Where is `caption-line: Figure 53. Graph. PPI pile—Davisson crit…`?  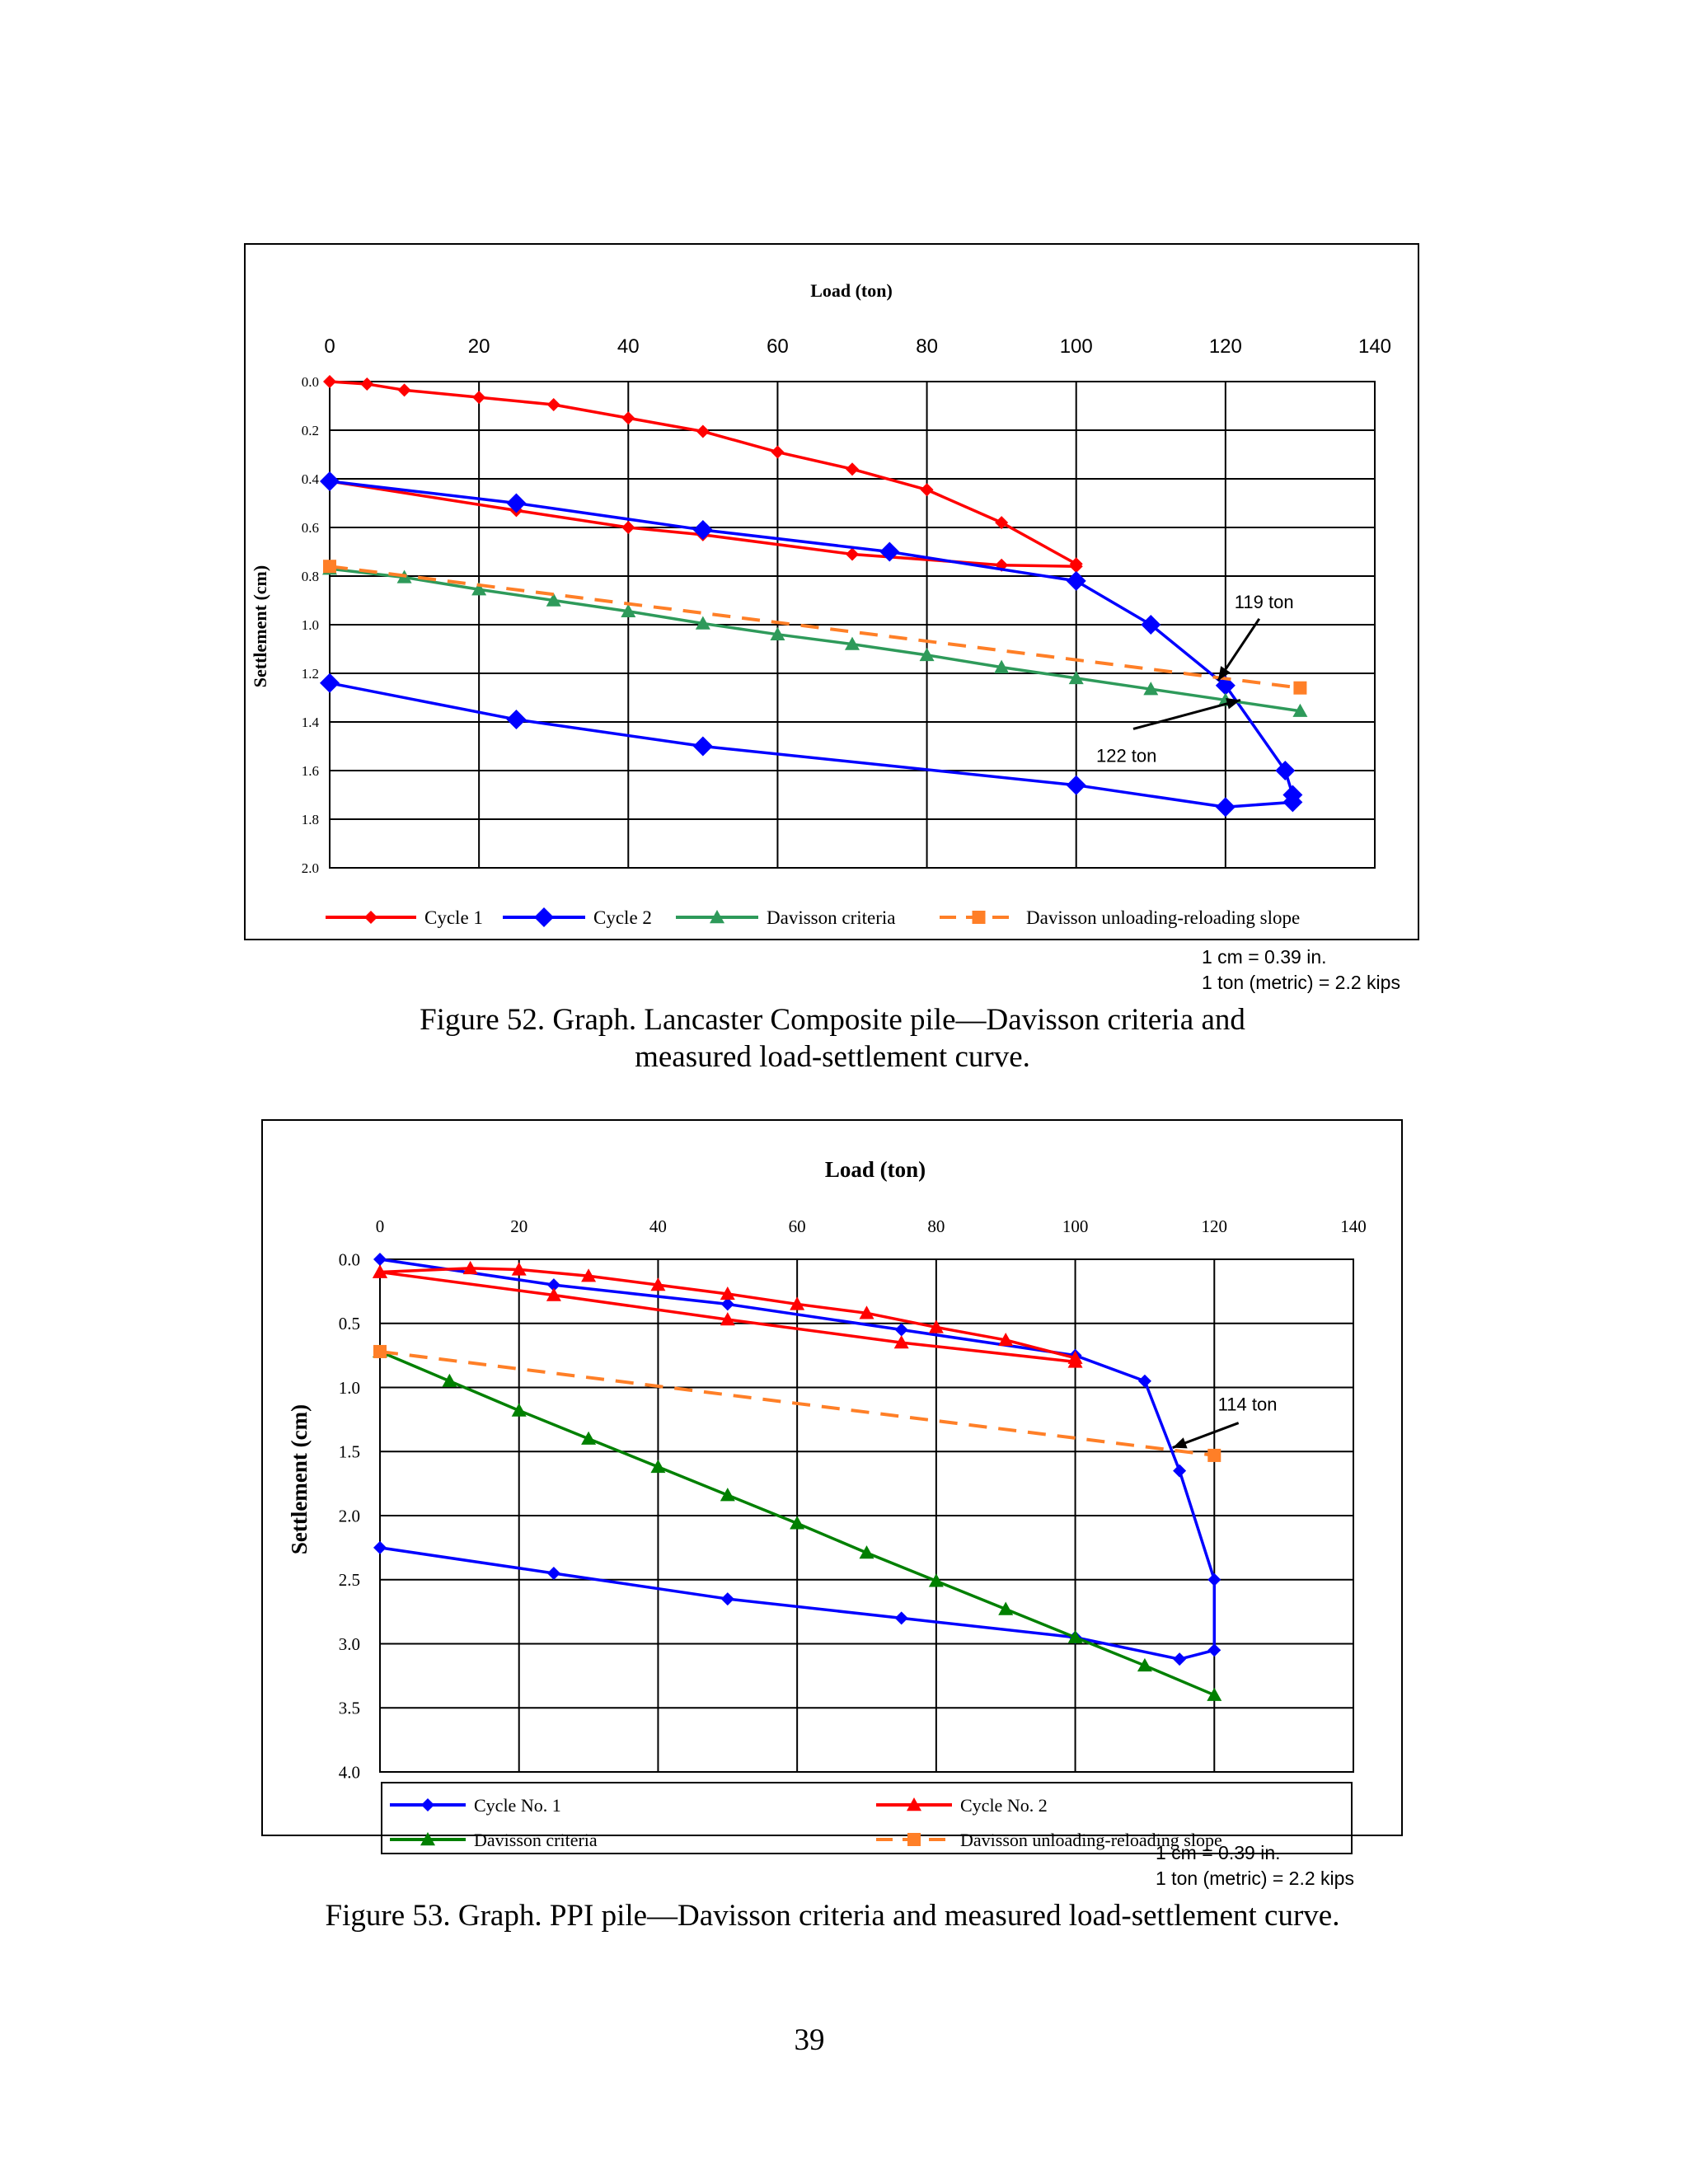 caption-line: Figure 53. Graph. PPI pile—Davisson crit… is located at coordinates (833, 1916).